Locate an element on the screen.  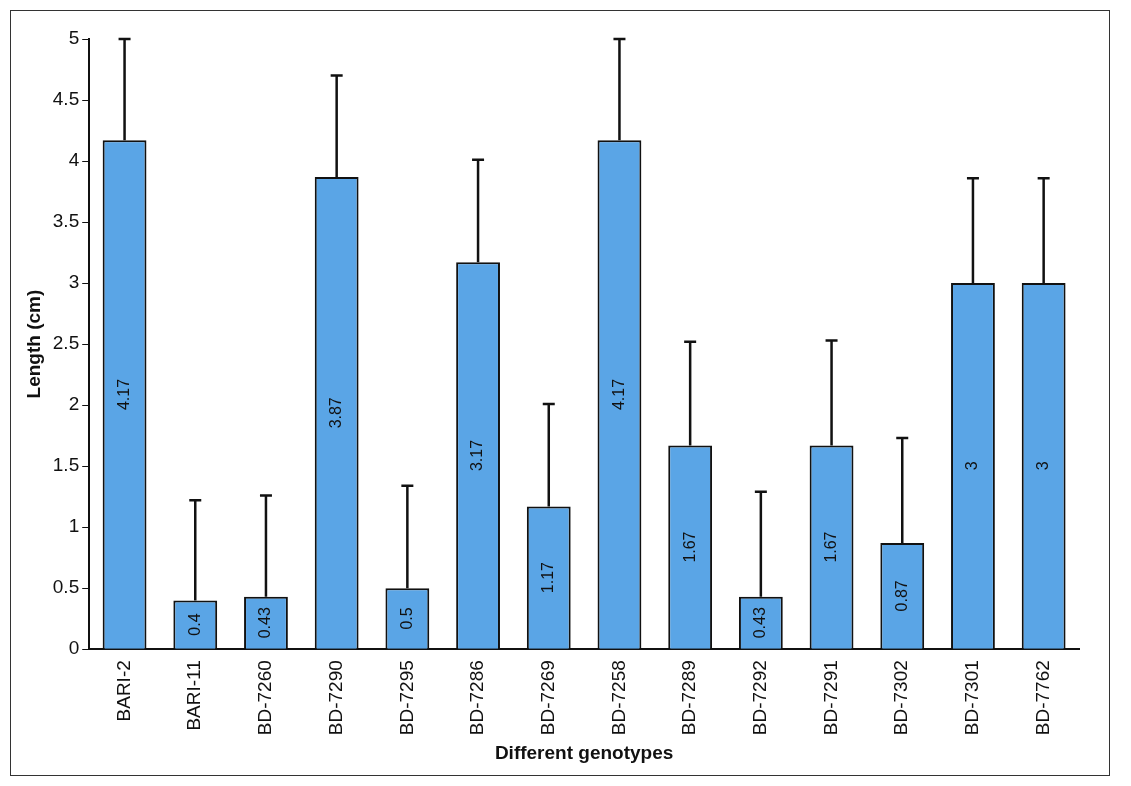
y-tick-label: 5 is located at coordinates (74, 38).